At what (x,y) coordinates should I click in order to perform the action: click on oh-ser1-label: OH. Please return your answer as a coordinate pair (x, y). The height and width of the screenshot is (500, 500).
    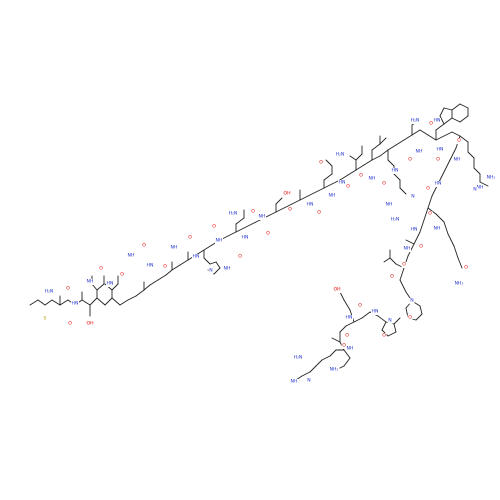
    Looking at the image, I should click on (286, 194).